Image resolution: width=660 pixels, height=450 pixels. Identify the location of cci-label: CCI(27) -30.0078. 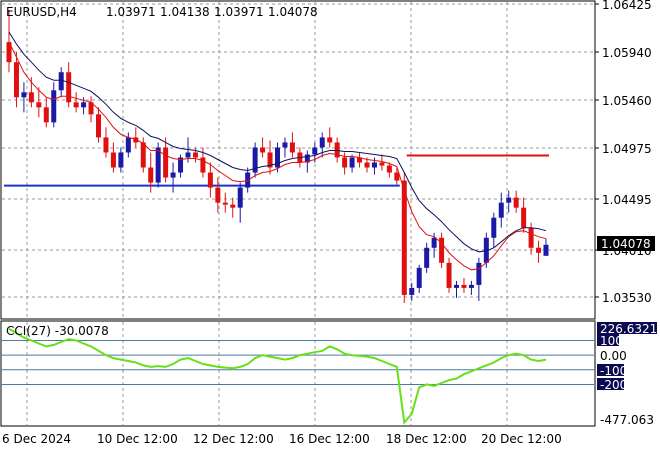
(57, 331).